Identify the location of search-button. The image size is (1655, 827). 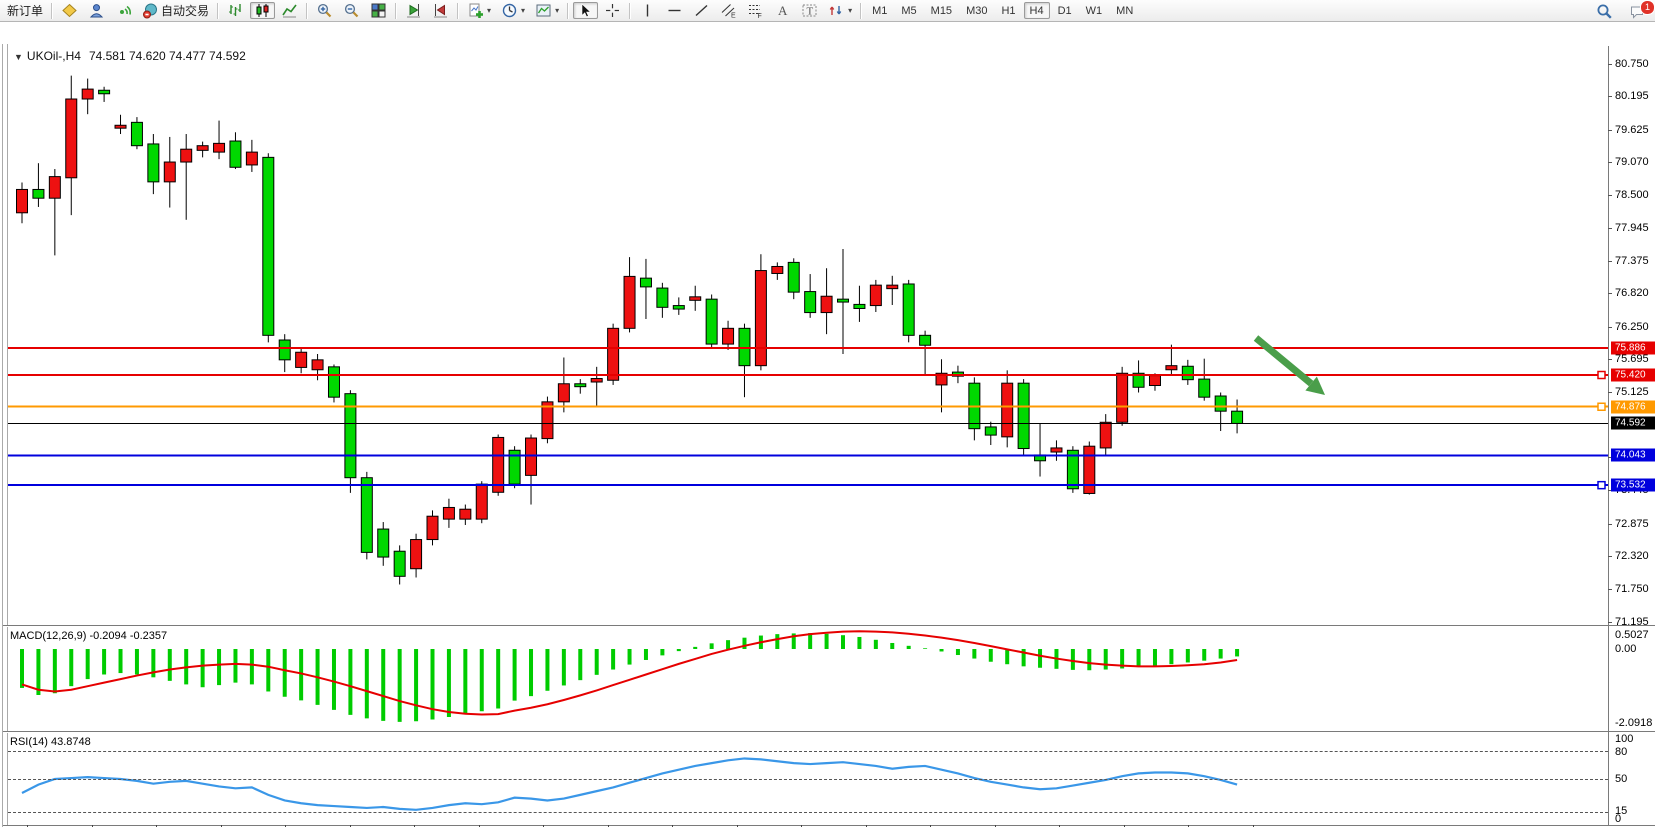
(1604, 11).